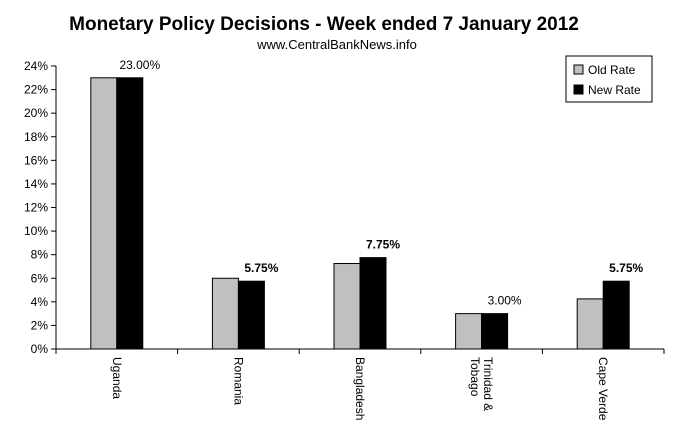 The width and height of the screenshot is (691, 434). What do you see at coordinates (40, 302) in the screenshot?
I see `y-tick-label: 4%` at bounding box center [40, 302].